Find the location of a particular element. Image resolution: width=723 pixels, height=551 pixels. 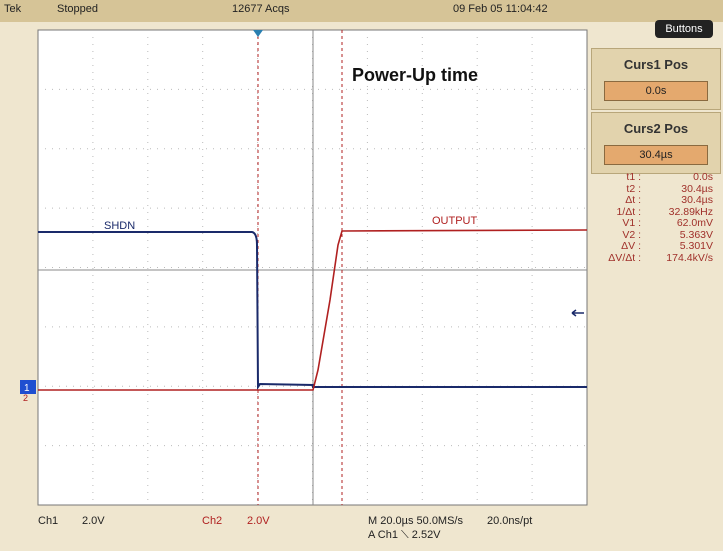

trigger: A Ch1 ⟍ 2.52V is located at coordinates (404, 535).